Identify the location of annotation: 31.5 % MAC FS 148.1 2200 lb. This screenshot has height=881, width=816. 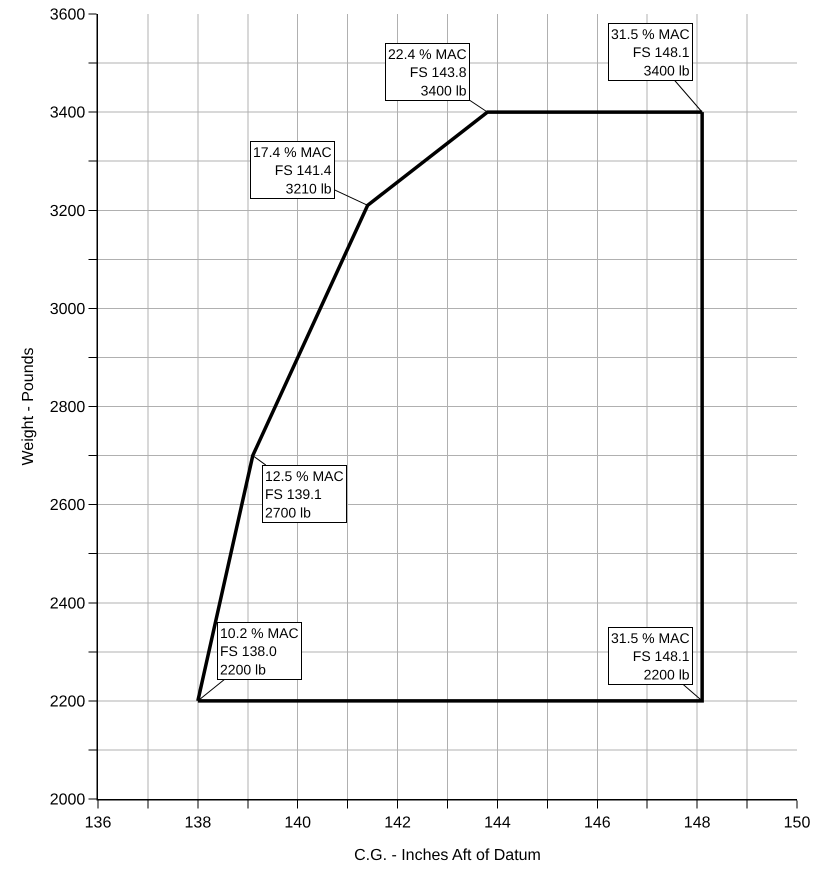
(650, 656).